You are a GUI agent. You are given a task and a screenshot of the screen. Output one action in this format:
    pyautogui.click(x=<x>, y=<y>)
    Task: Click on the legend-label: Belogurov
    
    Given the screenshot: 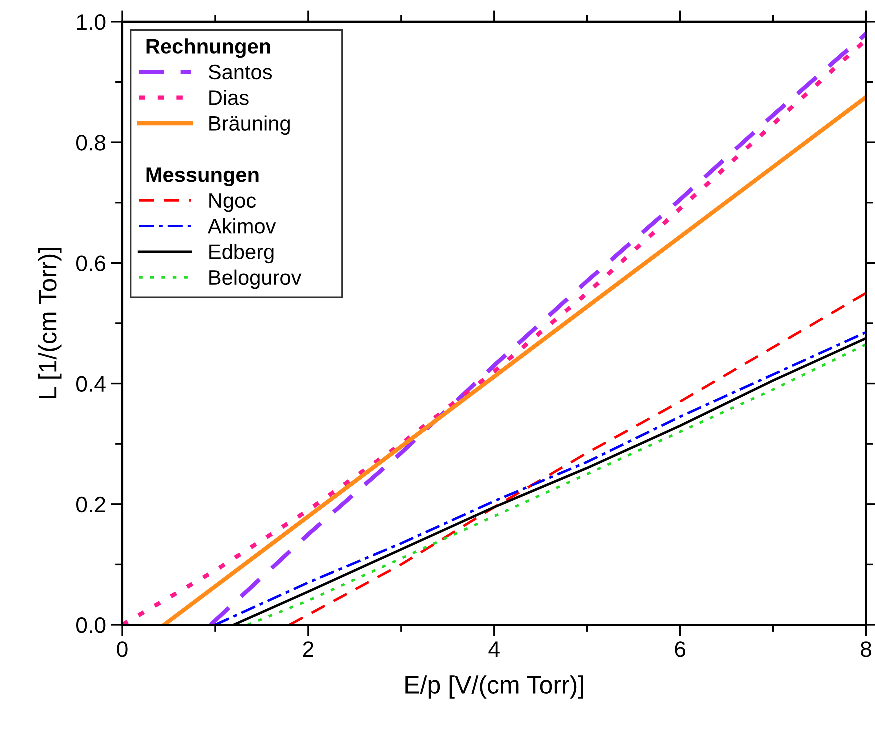 What is the action you would take?
    pyautogui.click(x=256, y=280)
    